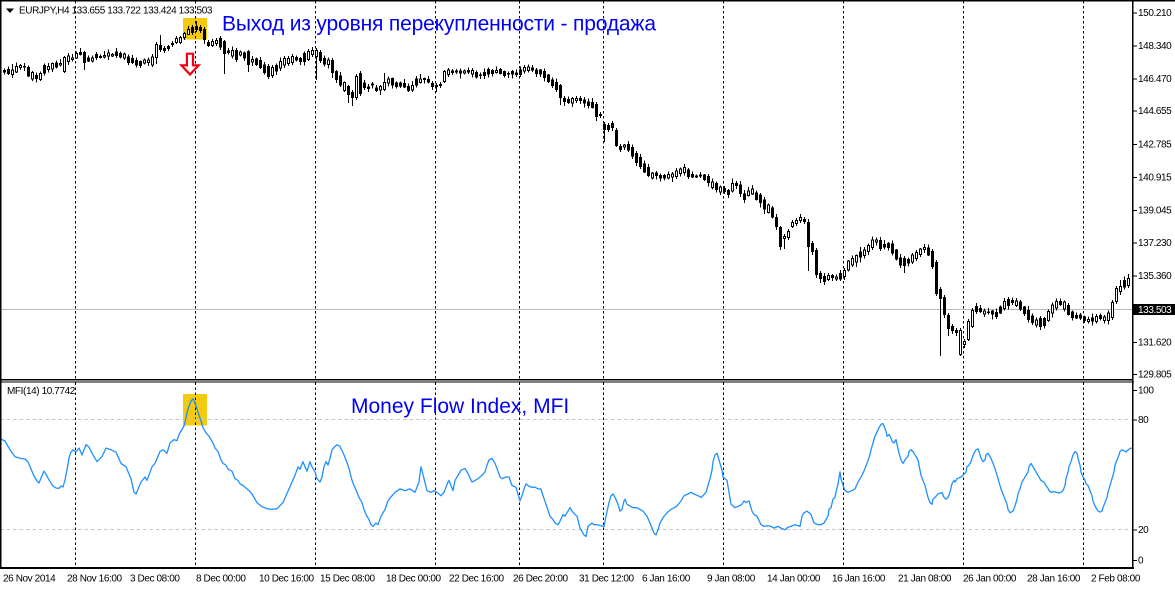 The image size is (1175, 591). I want to click on svg-text: 133.503, so click(1155, 310).